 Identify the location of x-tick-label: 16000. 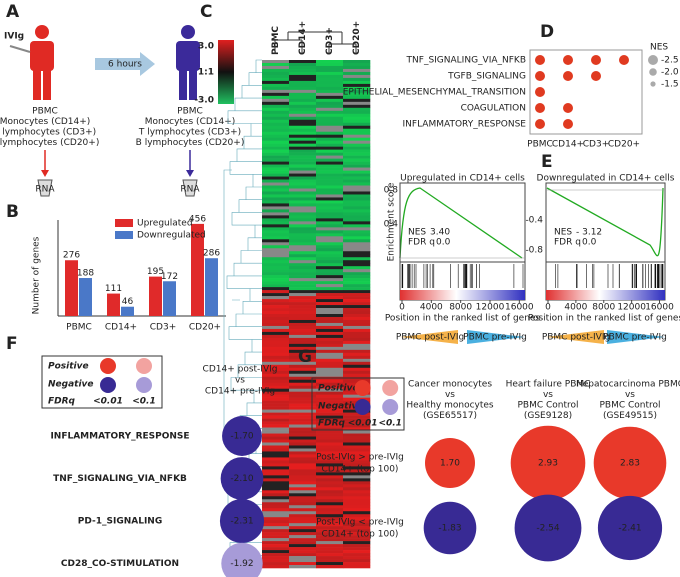
(519, 308).